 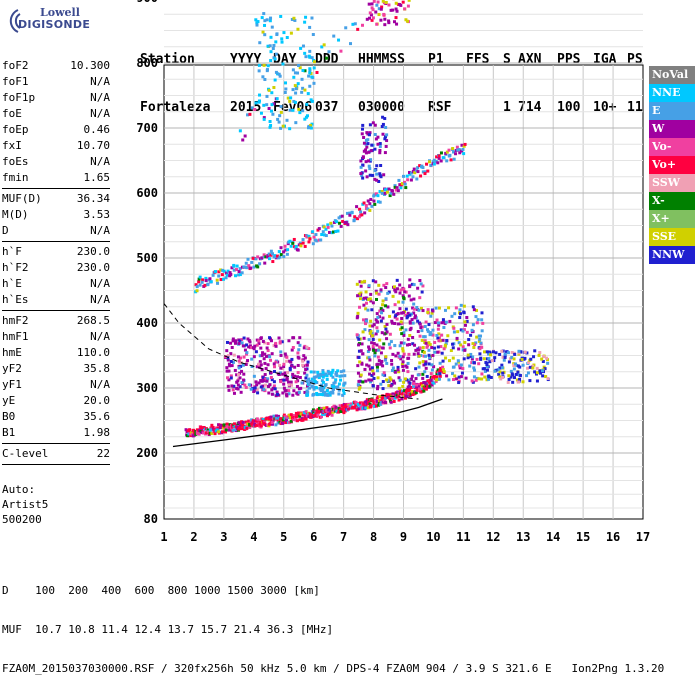 What do you see at coordinates (147, 453) in the screenshot?
I see `y-tick-label: 200` at bounding box center [147, 453].